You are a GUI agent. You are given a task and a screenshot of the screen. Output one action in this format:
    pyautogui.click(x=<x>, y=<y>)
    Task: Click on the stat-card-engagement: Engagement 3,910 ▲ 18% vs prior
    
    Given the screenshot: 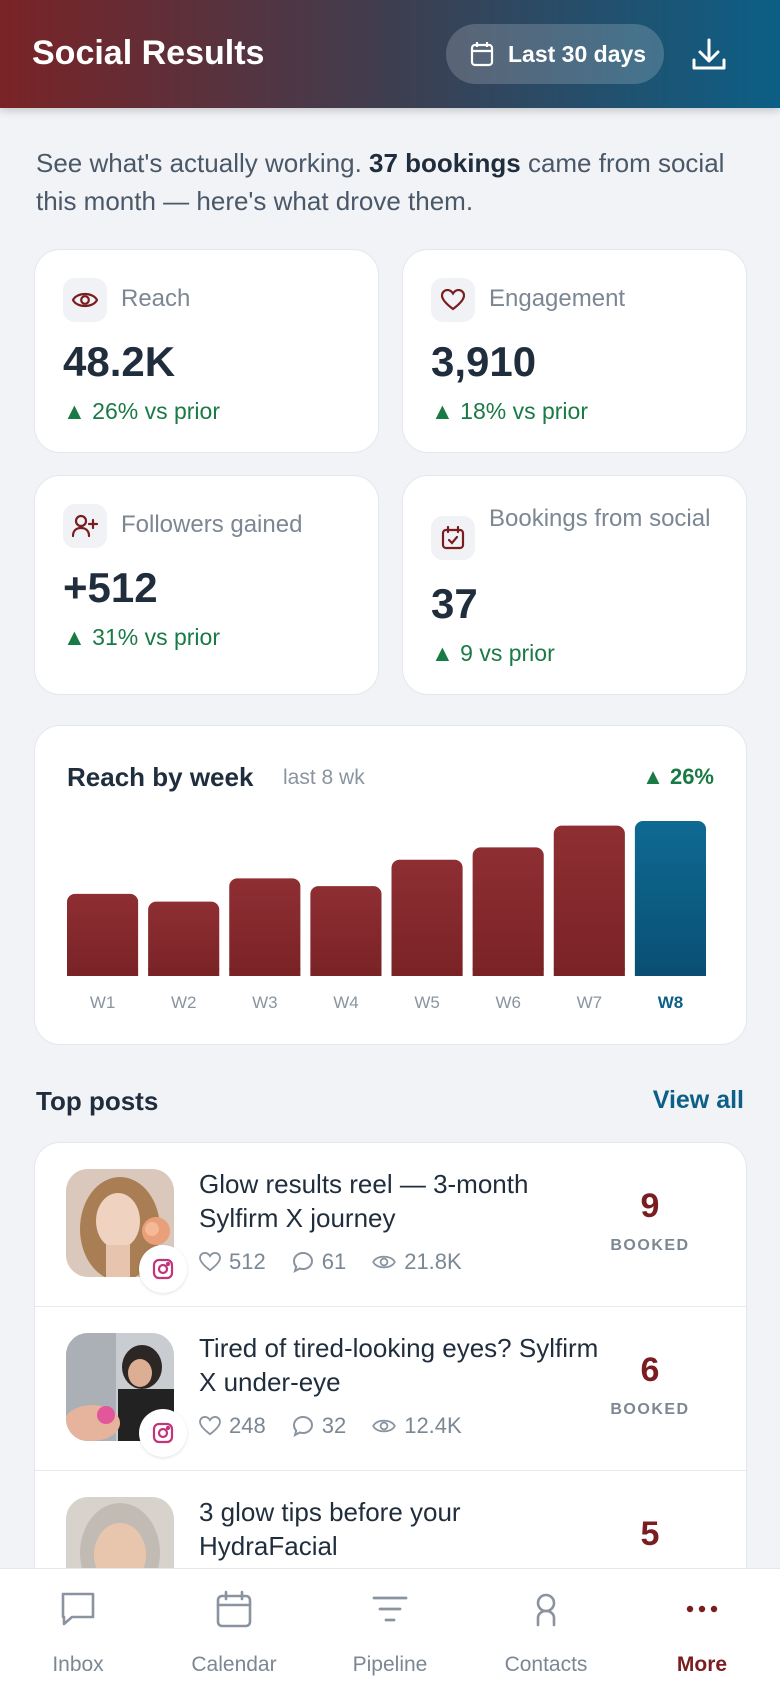 What is the action you would take?
    pyautogui.click(x=574, y=351)
    